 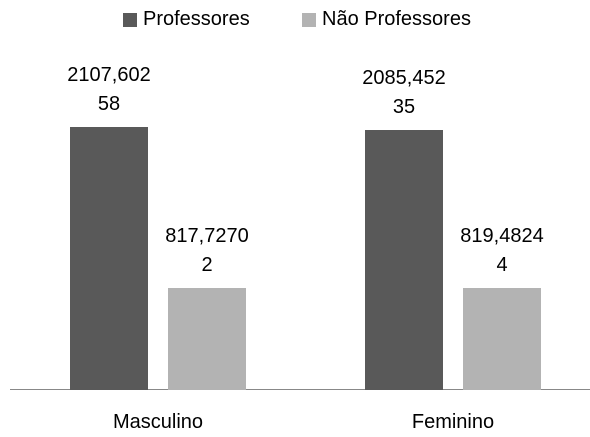 I want to click on legend-label: Professores, so click(x=196, y=19).